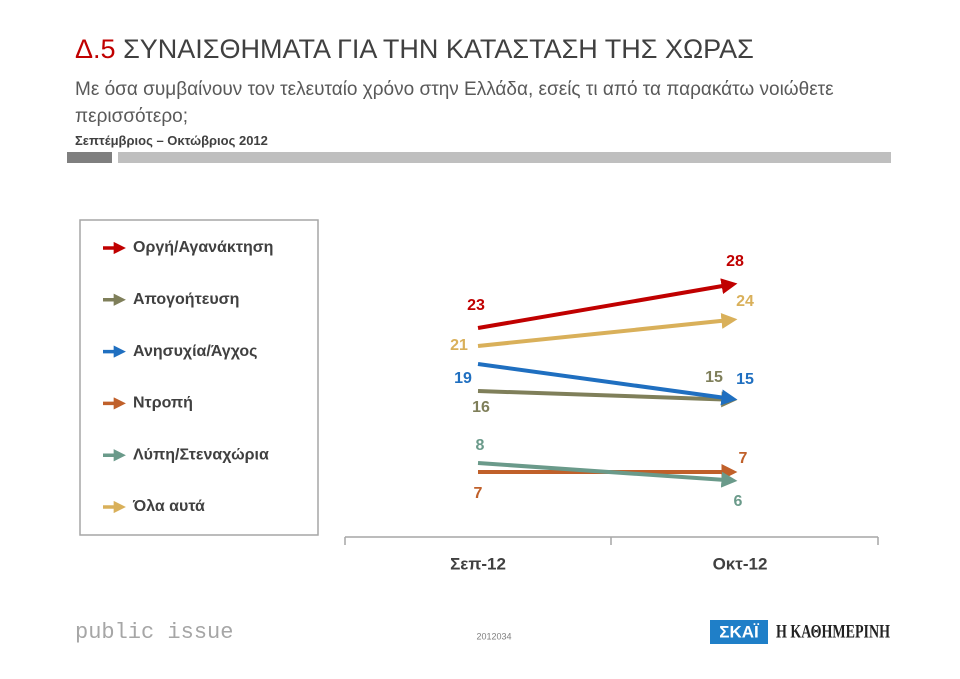 The image size is (960, 679). I want to click on legend-label: Όλα αυτά, so click(168, 506).